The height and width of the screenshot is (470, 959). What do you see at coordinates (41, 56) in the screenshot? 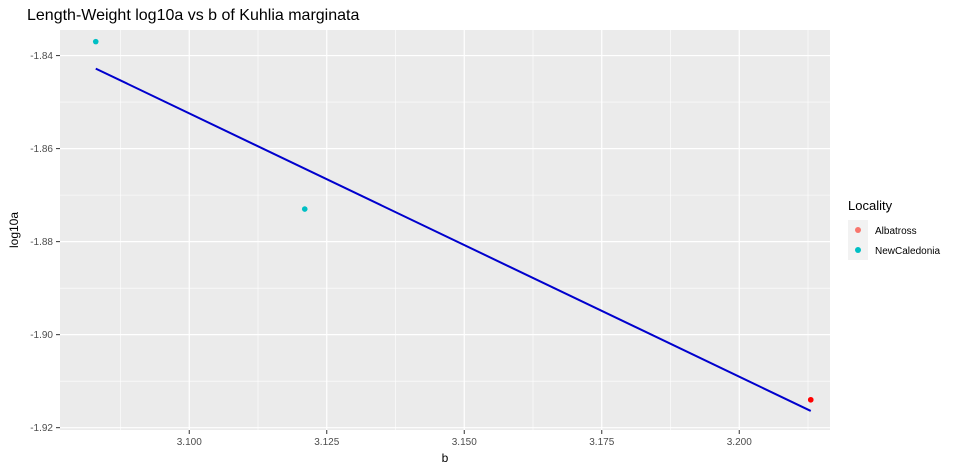
I see `y-tick-label: -1.84` at bounding box center [41, 56].